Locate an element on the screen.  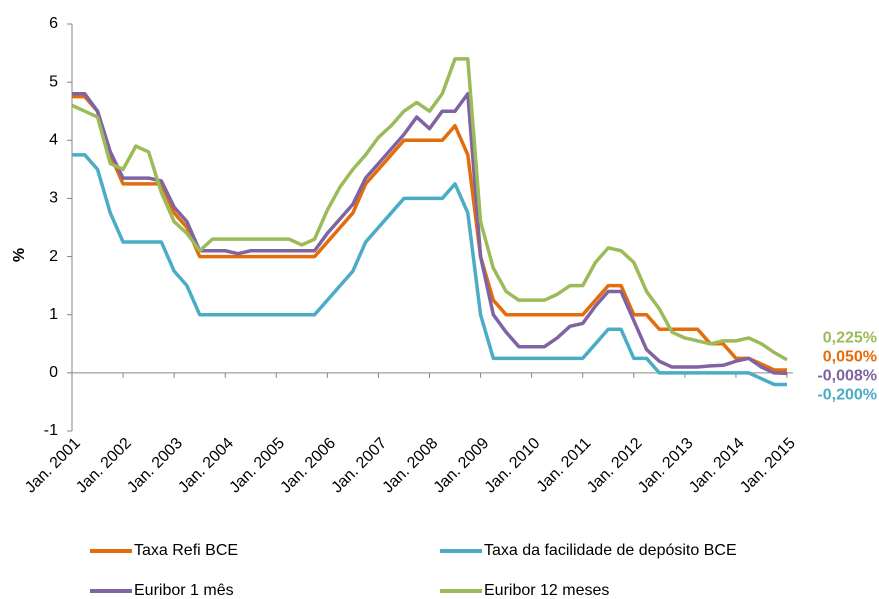
legend-label: Euribor 12 meses is located at coordinates (546, 590).